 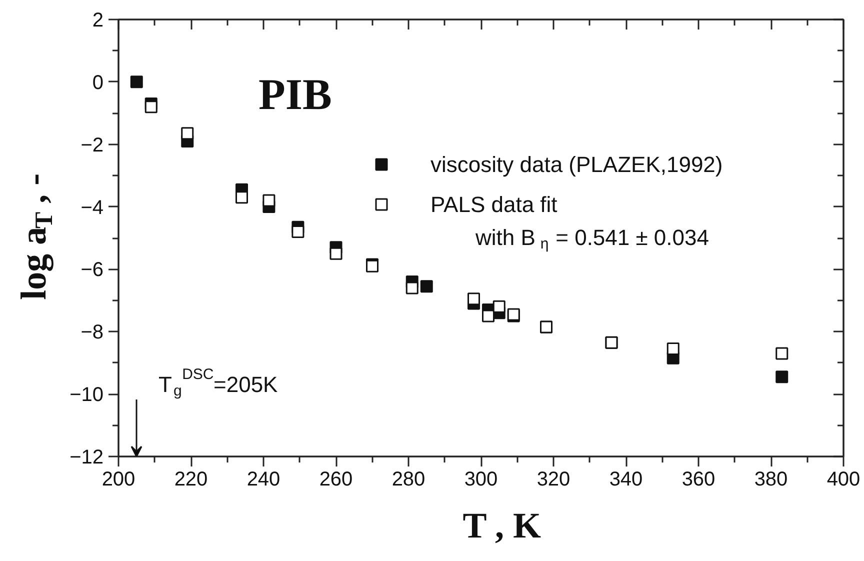 What do you see at coordinates (409, 479) in the screenshot?
I see `x-tick-label: 280` at bounding box center [409, 479].